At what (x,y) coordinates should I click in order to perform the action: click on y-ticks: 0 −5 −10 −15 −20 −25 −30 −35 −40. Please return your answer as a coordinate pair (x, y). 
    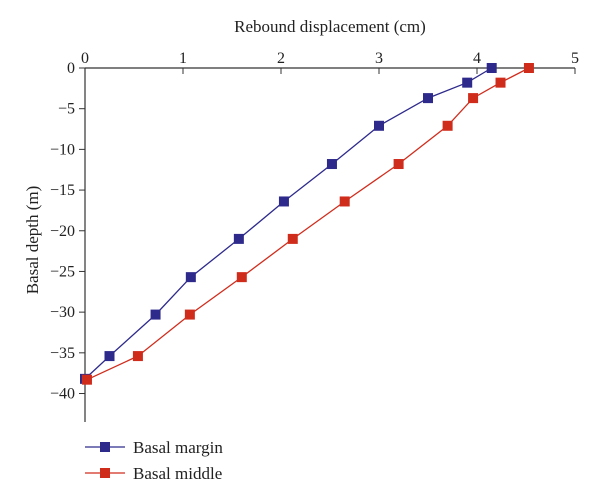
    Looking at the image, I should click on (67, 231).